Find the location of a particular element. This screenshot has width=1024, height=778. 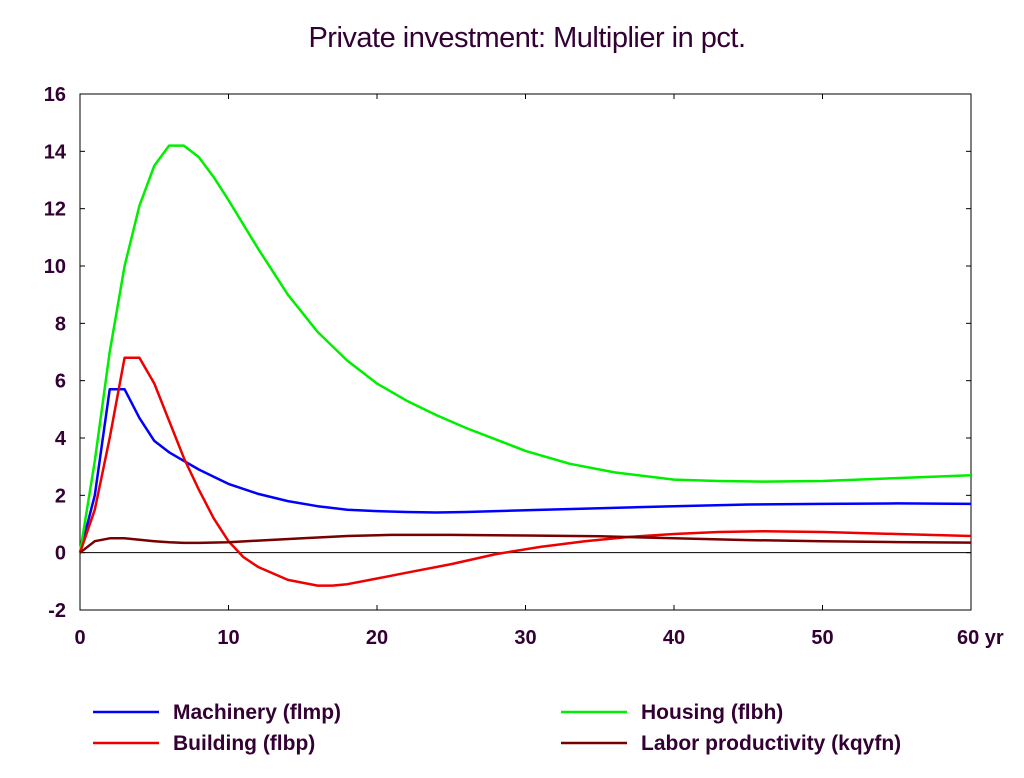

y-tick-label: 0 is located at coordinates (60, 554).